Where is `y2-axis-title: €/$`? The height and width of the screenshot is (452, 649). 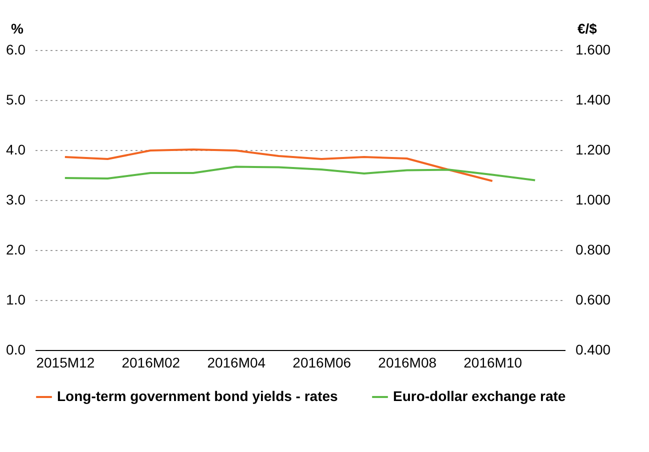
y2-axis-title: €/$ is located at coordinates (588, 28).